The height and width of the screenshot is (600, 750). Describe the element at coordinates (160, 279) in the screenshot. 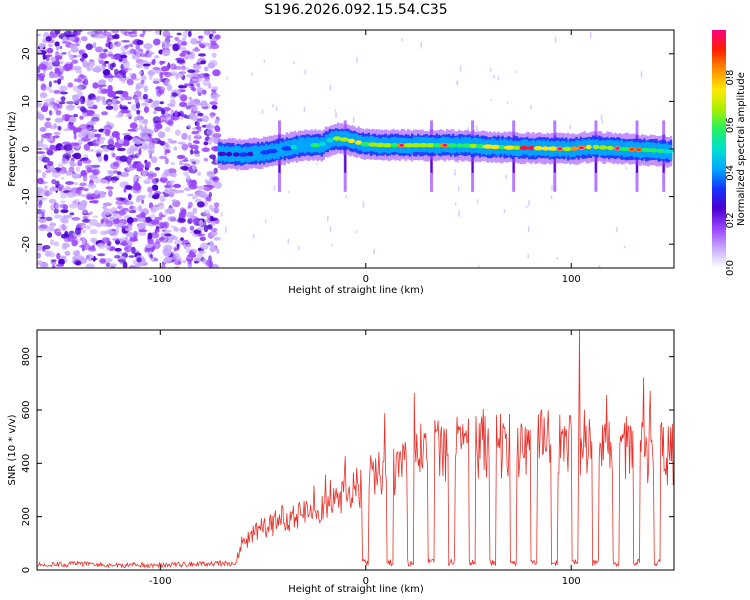

I see `heatmap-xtick-label: -100` at that location.